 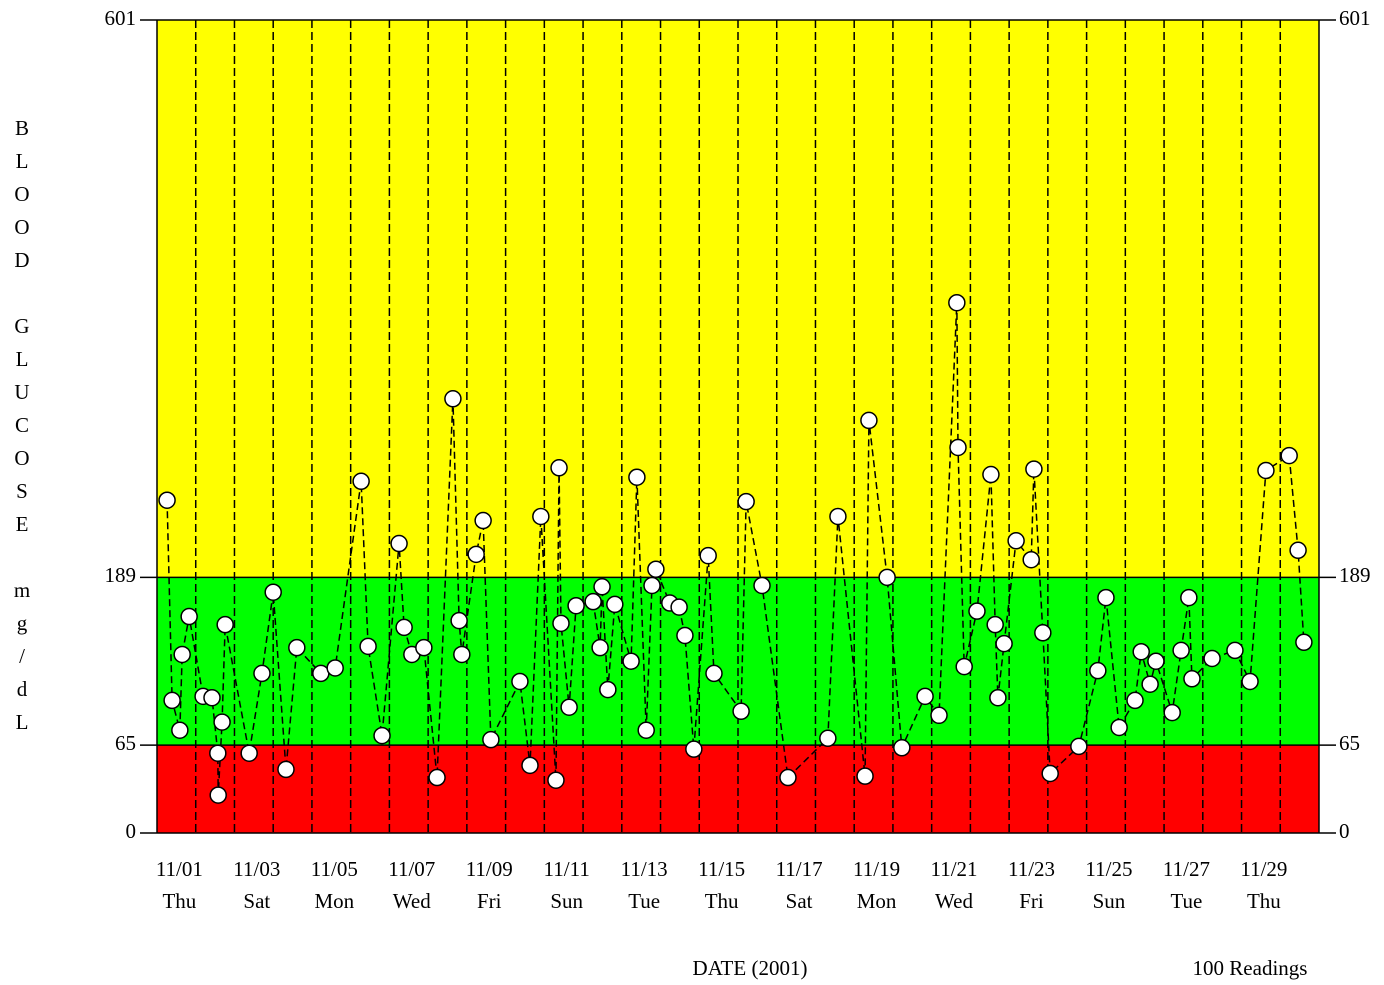 I want to click on x-tick-label: 11/21, so click(x=954, y=869).